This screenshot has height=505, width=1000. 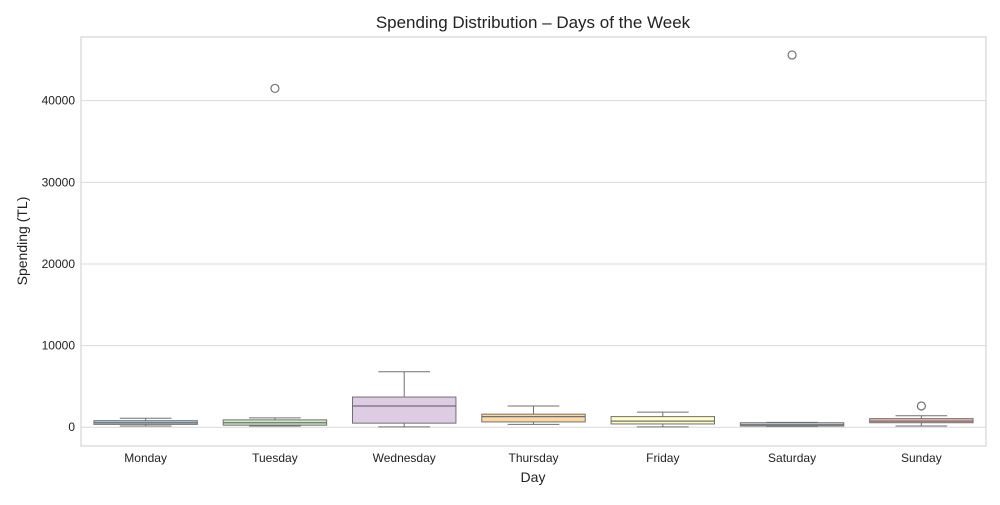 I want to click on x-tick-label: Wednesday, so click(x=404, y=458).